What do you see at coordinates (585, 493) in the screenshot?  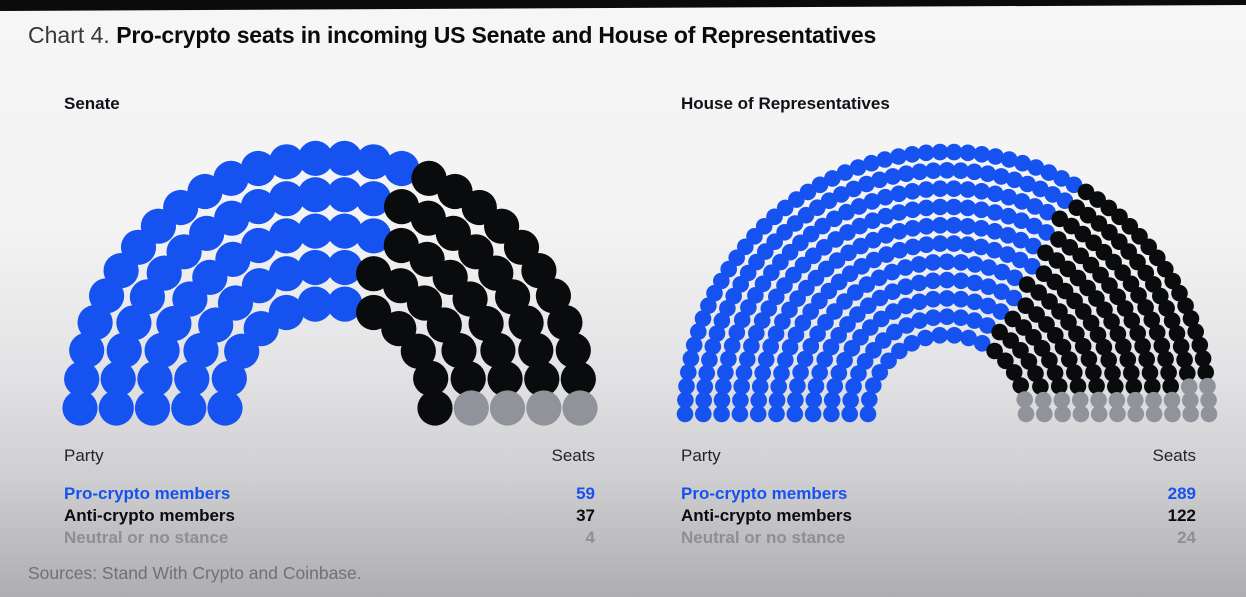 I see `legend-value: 59` at bounding box center [585, 493].